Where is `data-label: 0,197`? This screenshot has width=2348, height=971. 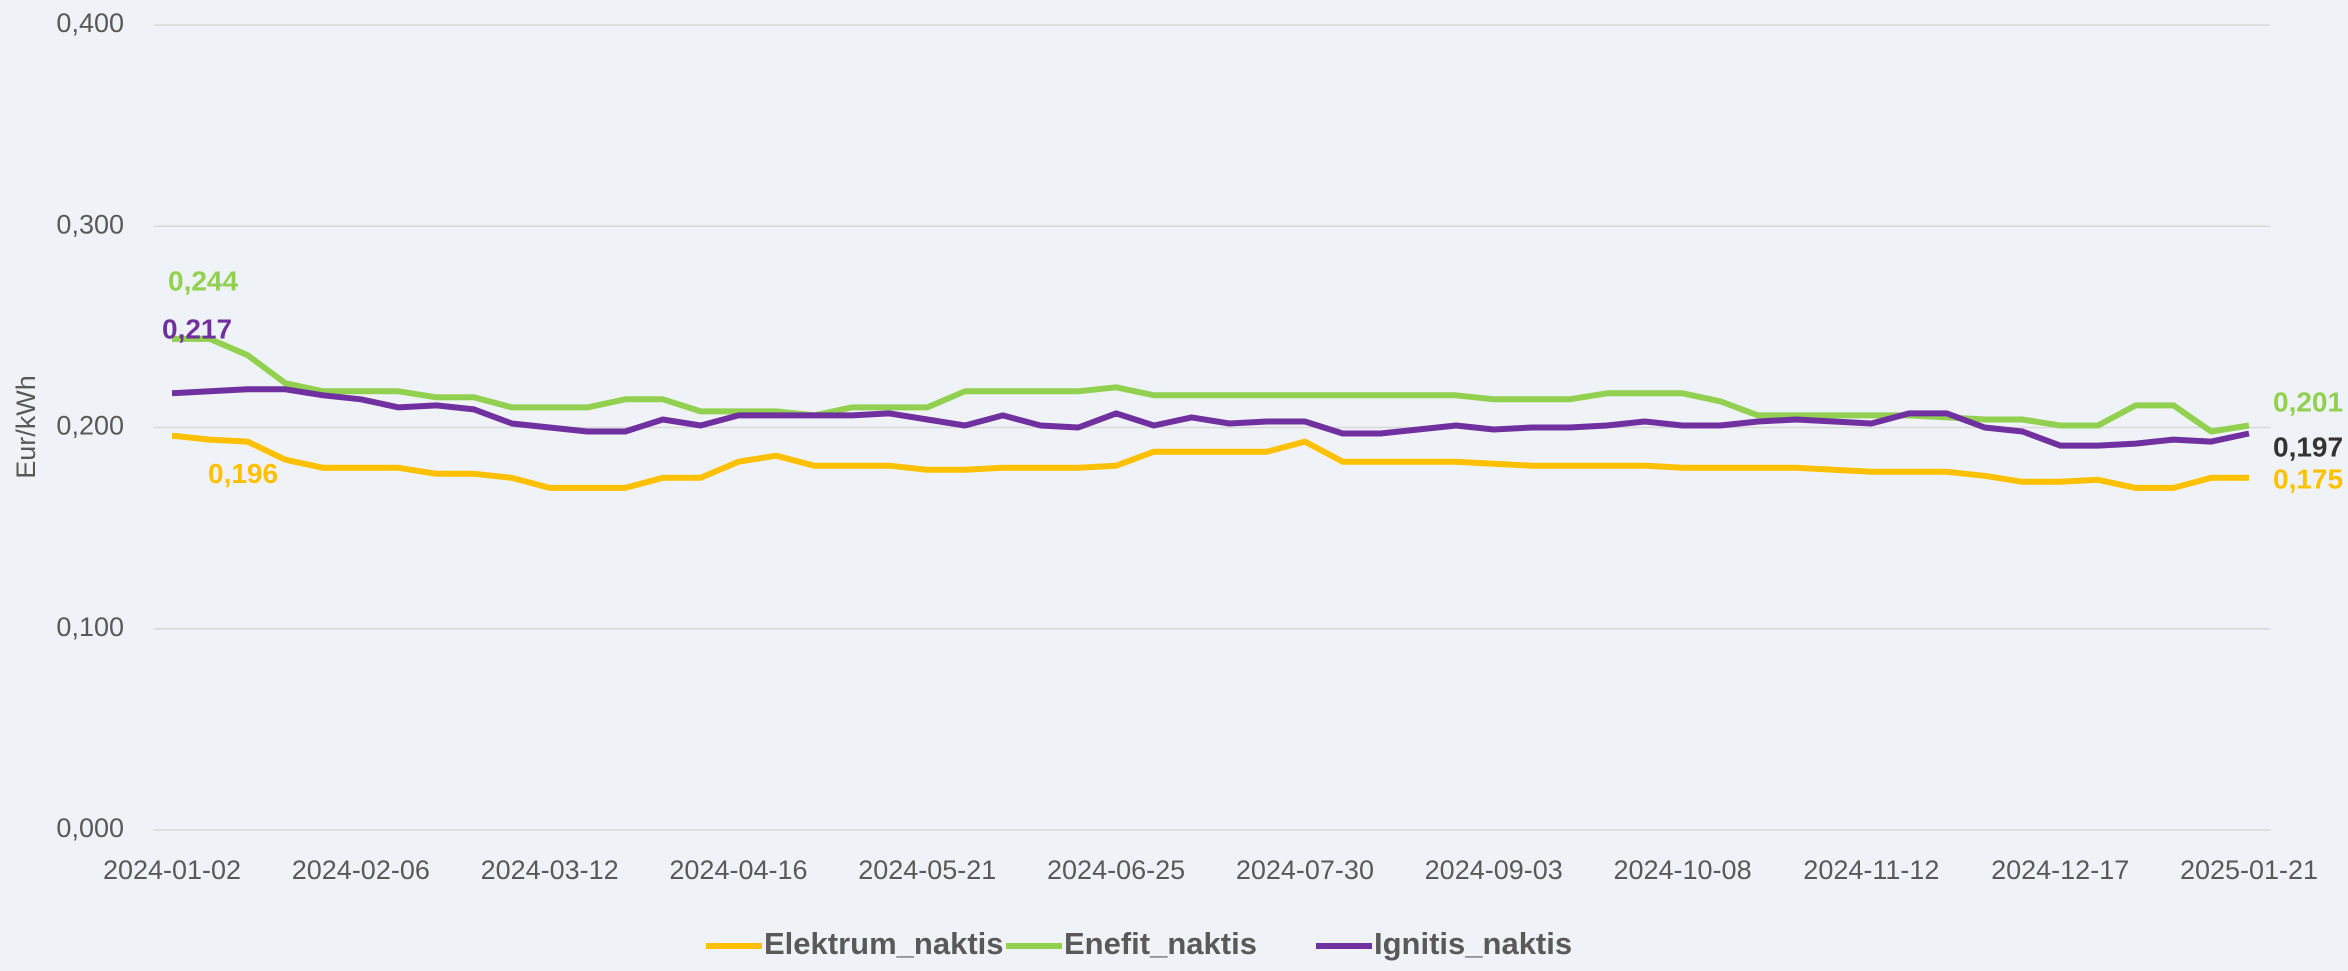
data-label: 0,197 is located at coordinates (2308, 446).